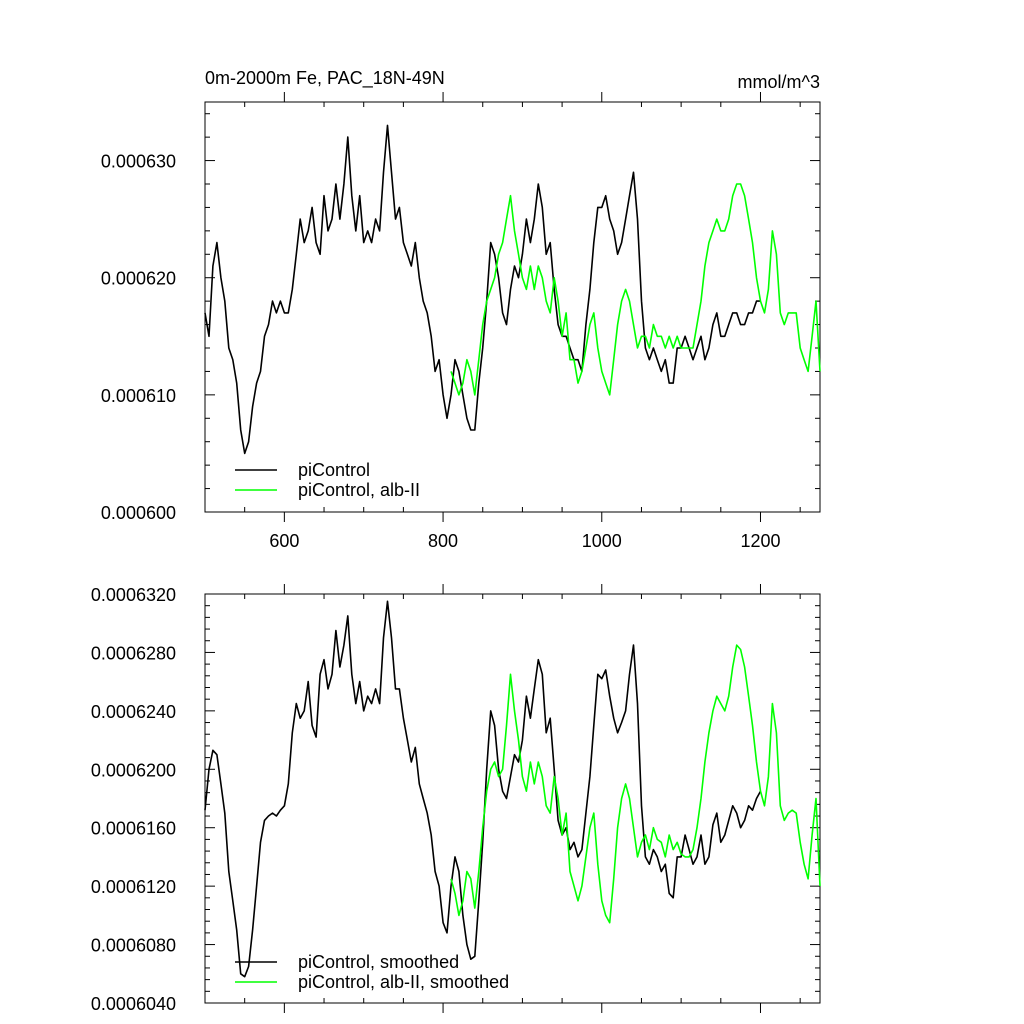  Describe the element at coordinates (284, 541) in the screenshot. I see `x-tick-label: 600` at that location.